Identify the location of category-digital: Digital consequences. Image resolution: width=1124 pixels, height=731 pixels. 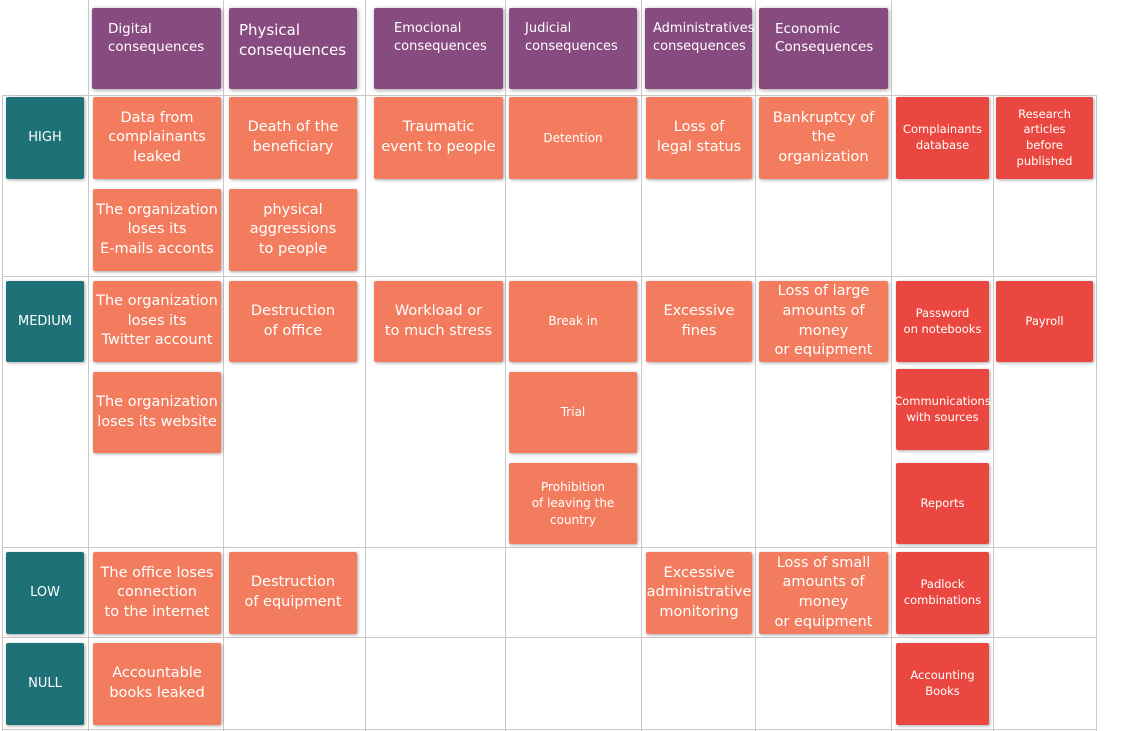
(156, 48).